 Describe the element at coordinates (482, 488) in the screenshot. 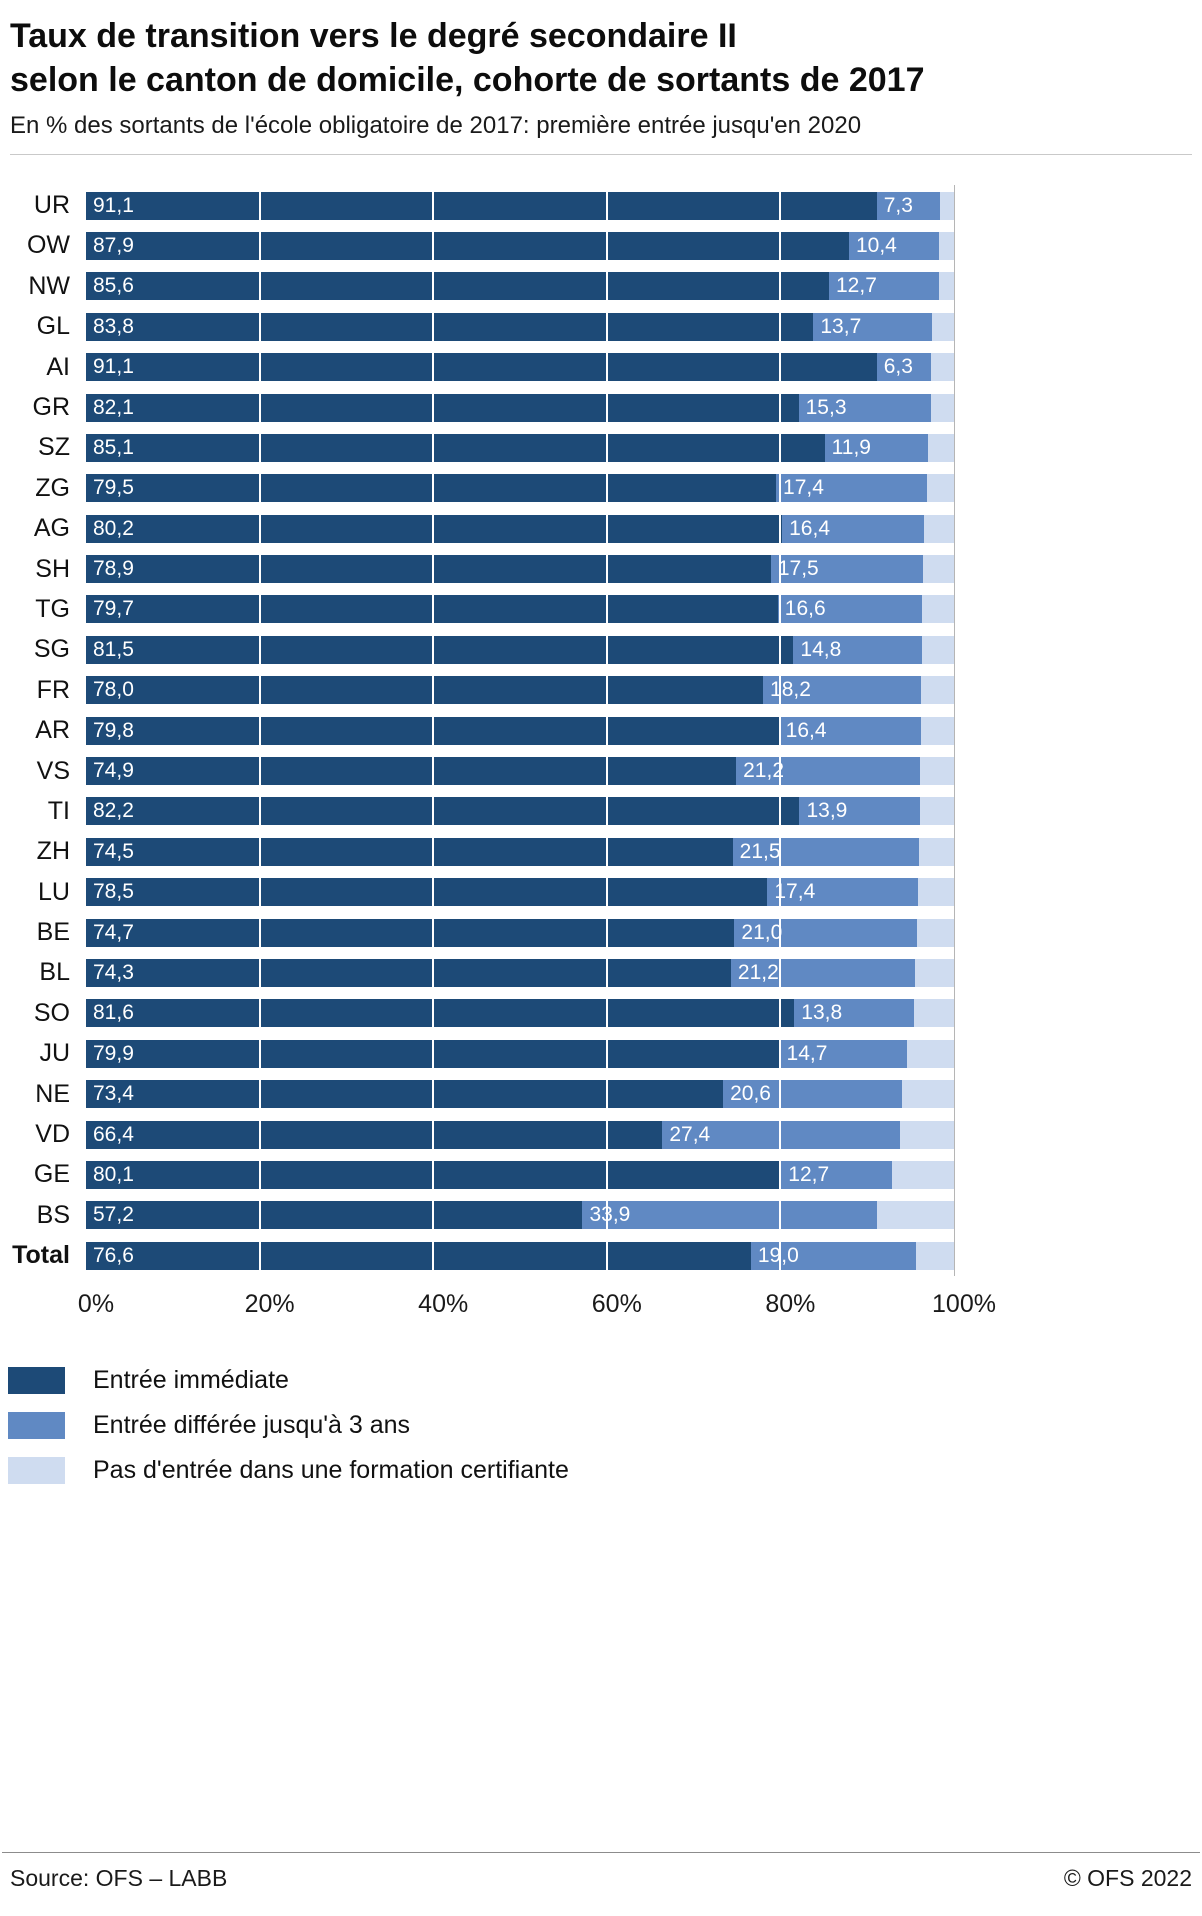

I see `bar-row: ZG 79,5 17,4` at that location.